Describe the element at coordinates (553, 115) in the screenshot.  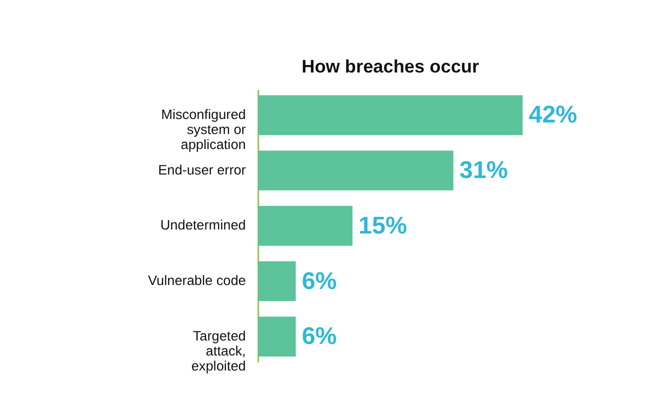
I see `data-label: 42%` at that location.